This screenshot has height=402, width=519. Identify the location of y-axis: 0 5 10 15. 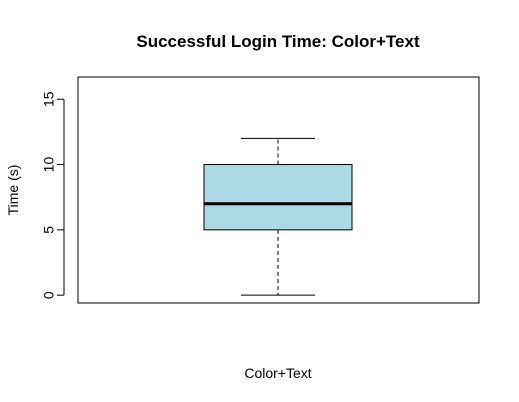
(53, 195).